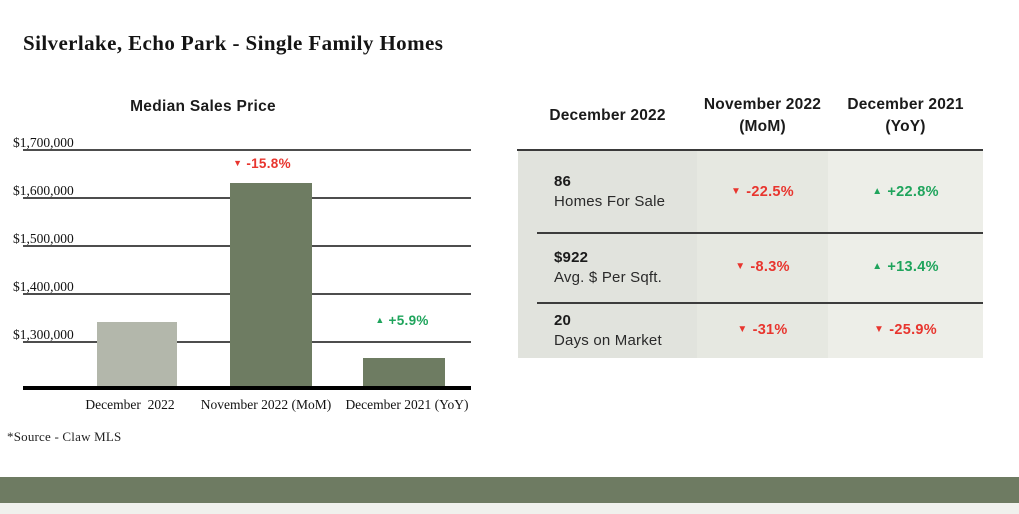  What do you see at coordinates (610, 201) in the screenshot?
I see `metric-label: Homes For Sale` at bounding box center [610, 201].